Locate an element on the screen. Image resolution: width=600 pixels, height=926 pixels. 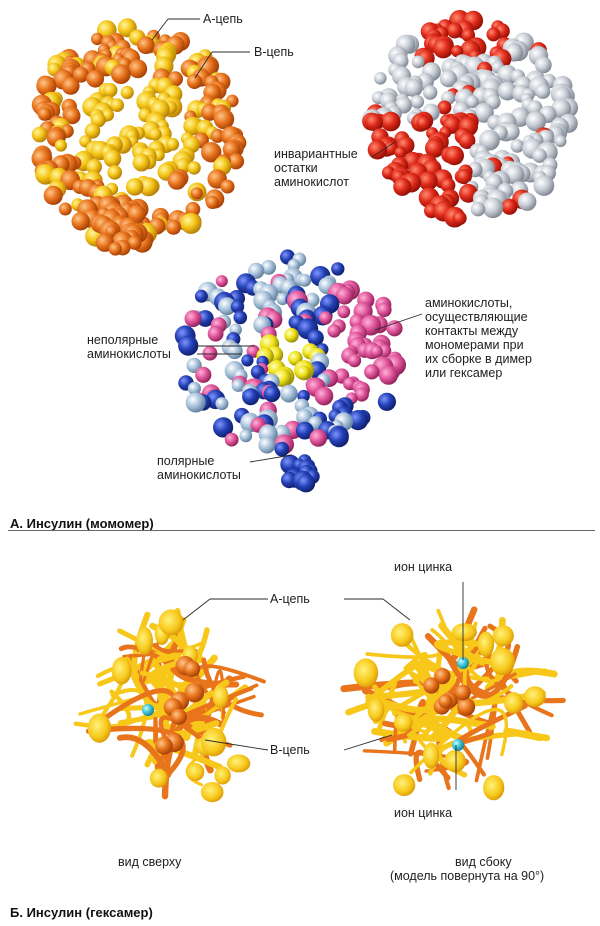
a-chain-label: А-цепь is located at coordinates (223, 19).